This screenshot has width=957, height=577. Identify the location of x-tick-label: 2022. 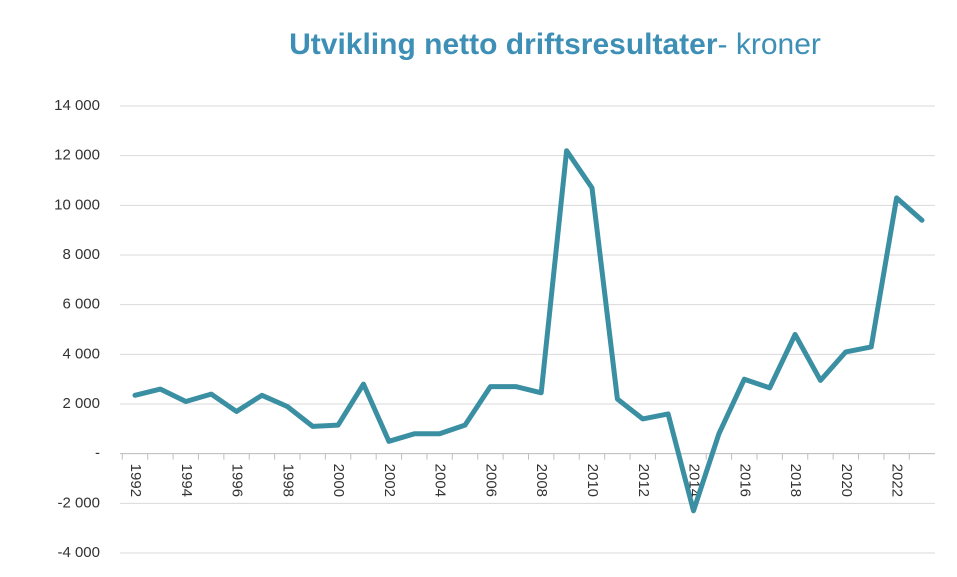
(897, 480).